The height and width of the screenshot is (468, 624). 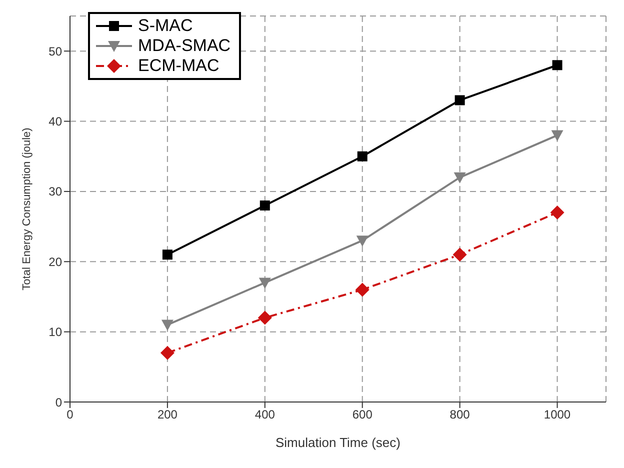 I want to click on y-axis-title: Total Energy Consumption (joule), so click(x=26, y=209).